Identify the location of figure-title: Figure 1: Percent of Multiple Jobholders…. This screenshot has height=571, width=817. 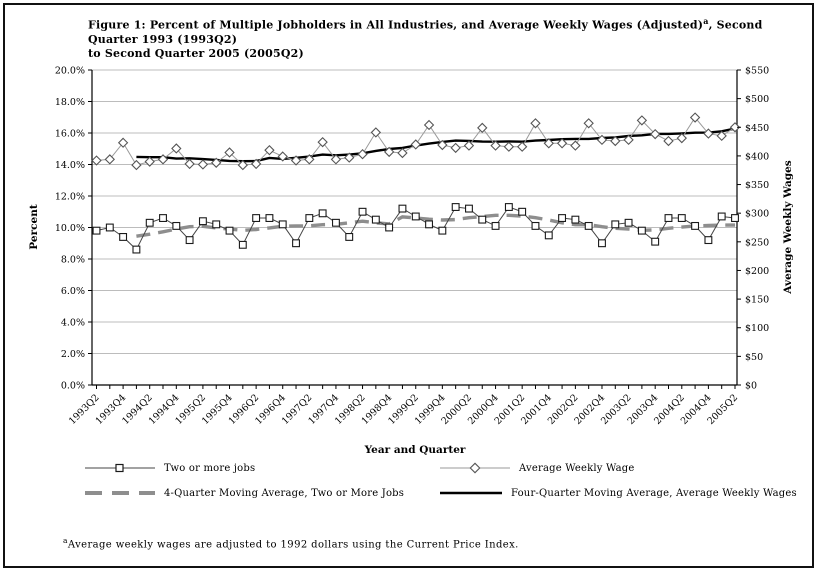
(438, 37).